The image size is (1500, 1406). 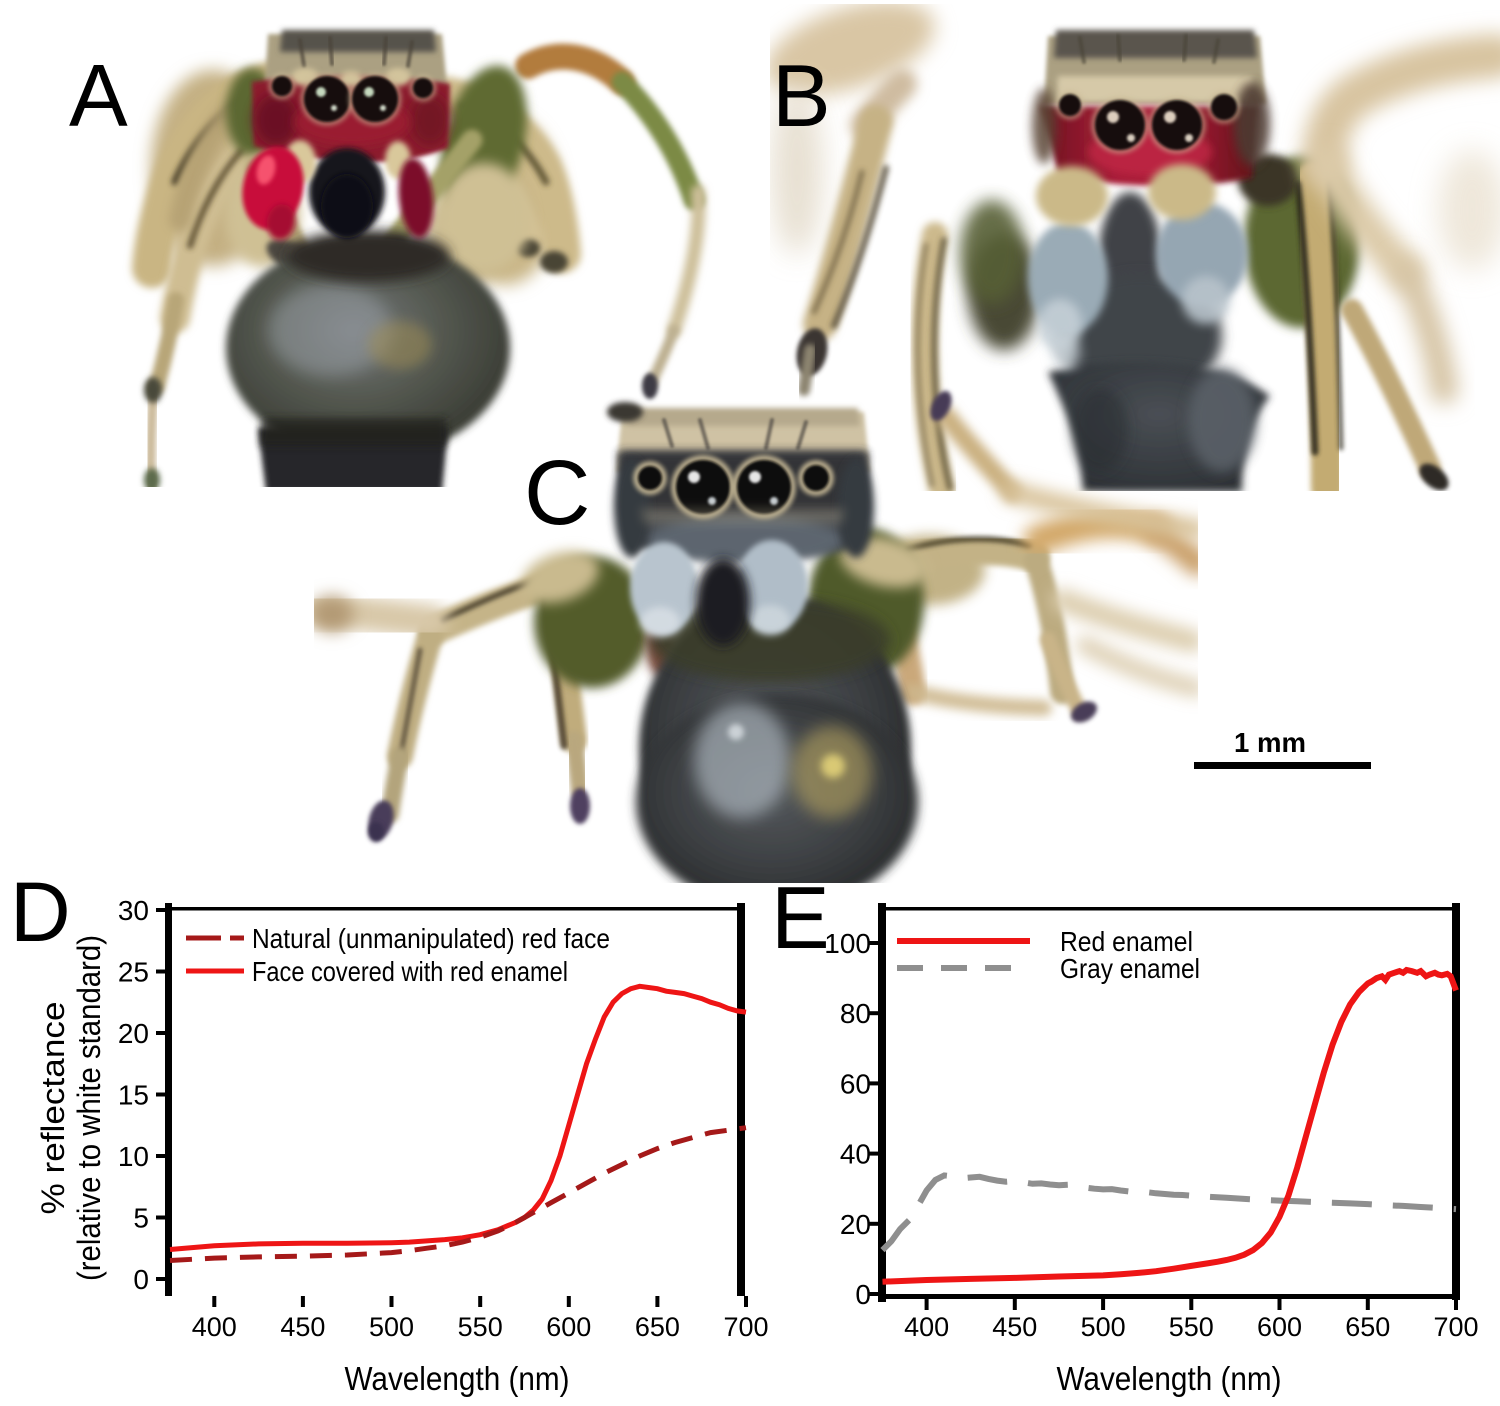 What do you see at coordinates (141, 1218) in the screenshot?
I see `svg-text: 5` at bounding box center [141, 1218].